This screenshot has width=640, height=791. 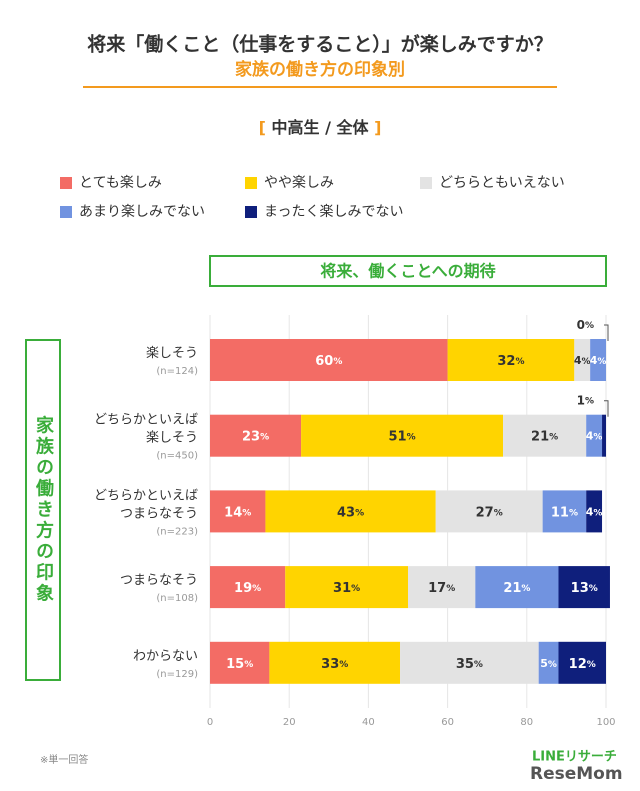 I want to click on value-label: 15%, so click(x=239, y=663).